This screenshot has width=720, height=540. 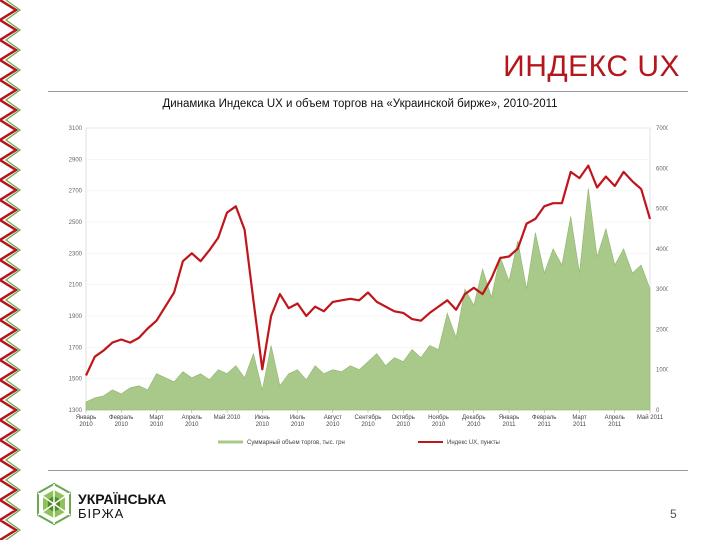 I want to click on y-left-tick: 3100, so click(x=76, y=129).